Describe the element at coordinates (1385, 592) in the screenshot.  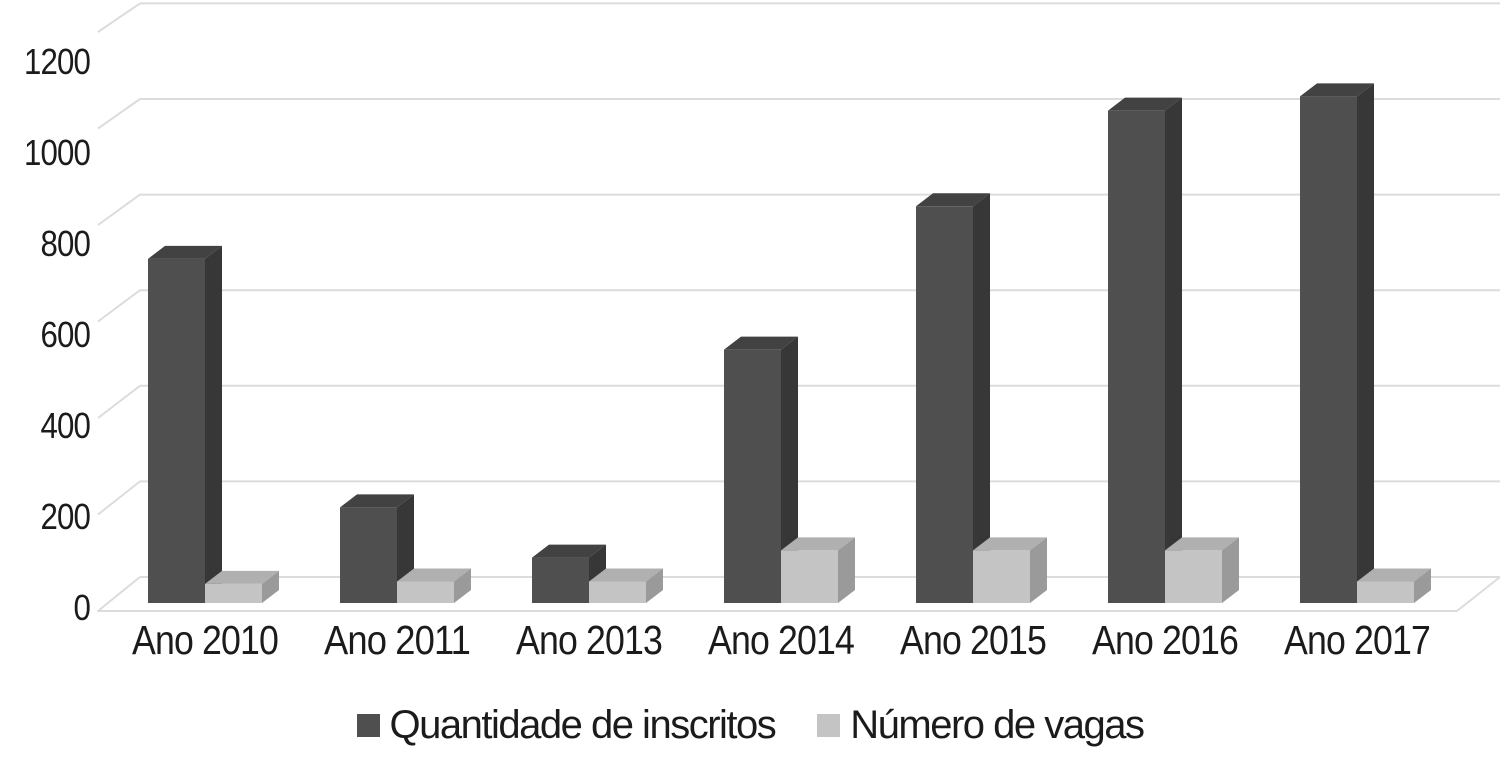
I see `bar-s1-ano-2017` at that location.